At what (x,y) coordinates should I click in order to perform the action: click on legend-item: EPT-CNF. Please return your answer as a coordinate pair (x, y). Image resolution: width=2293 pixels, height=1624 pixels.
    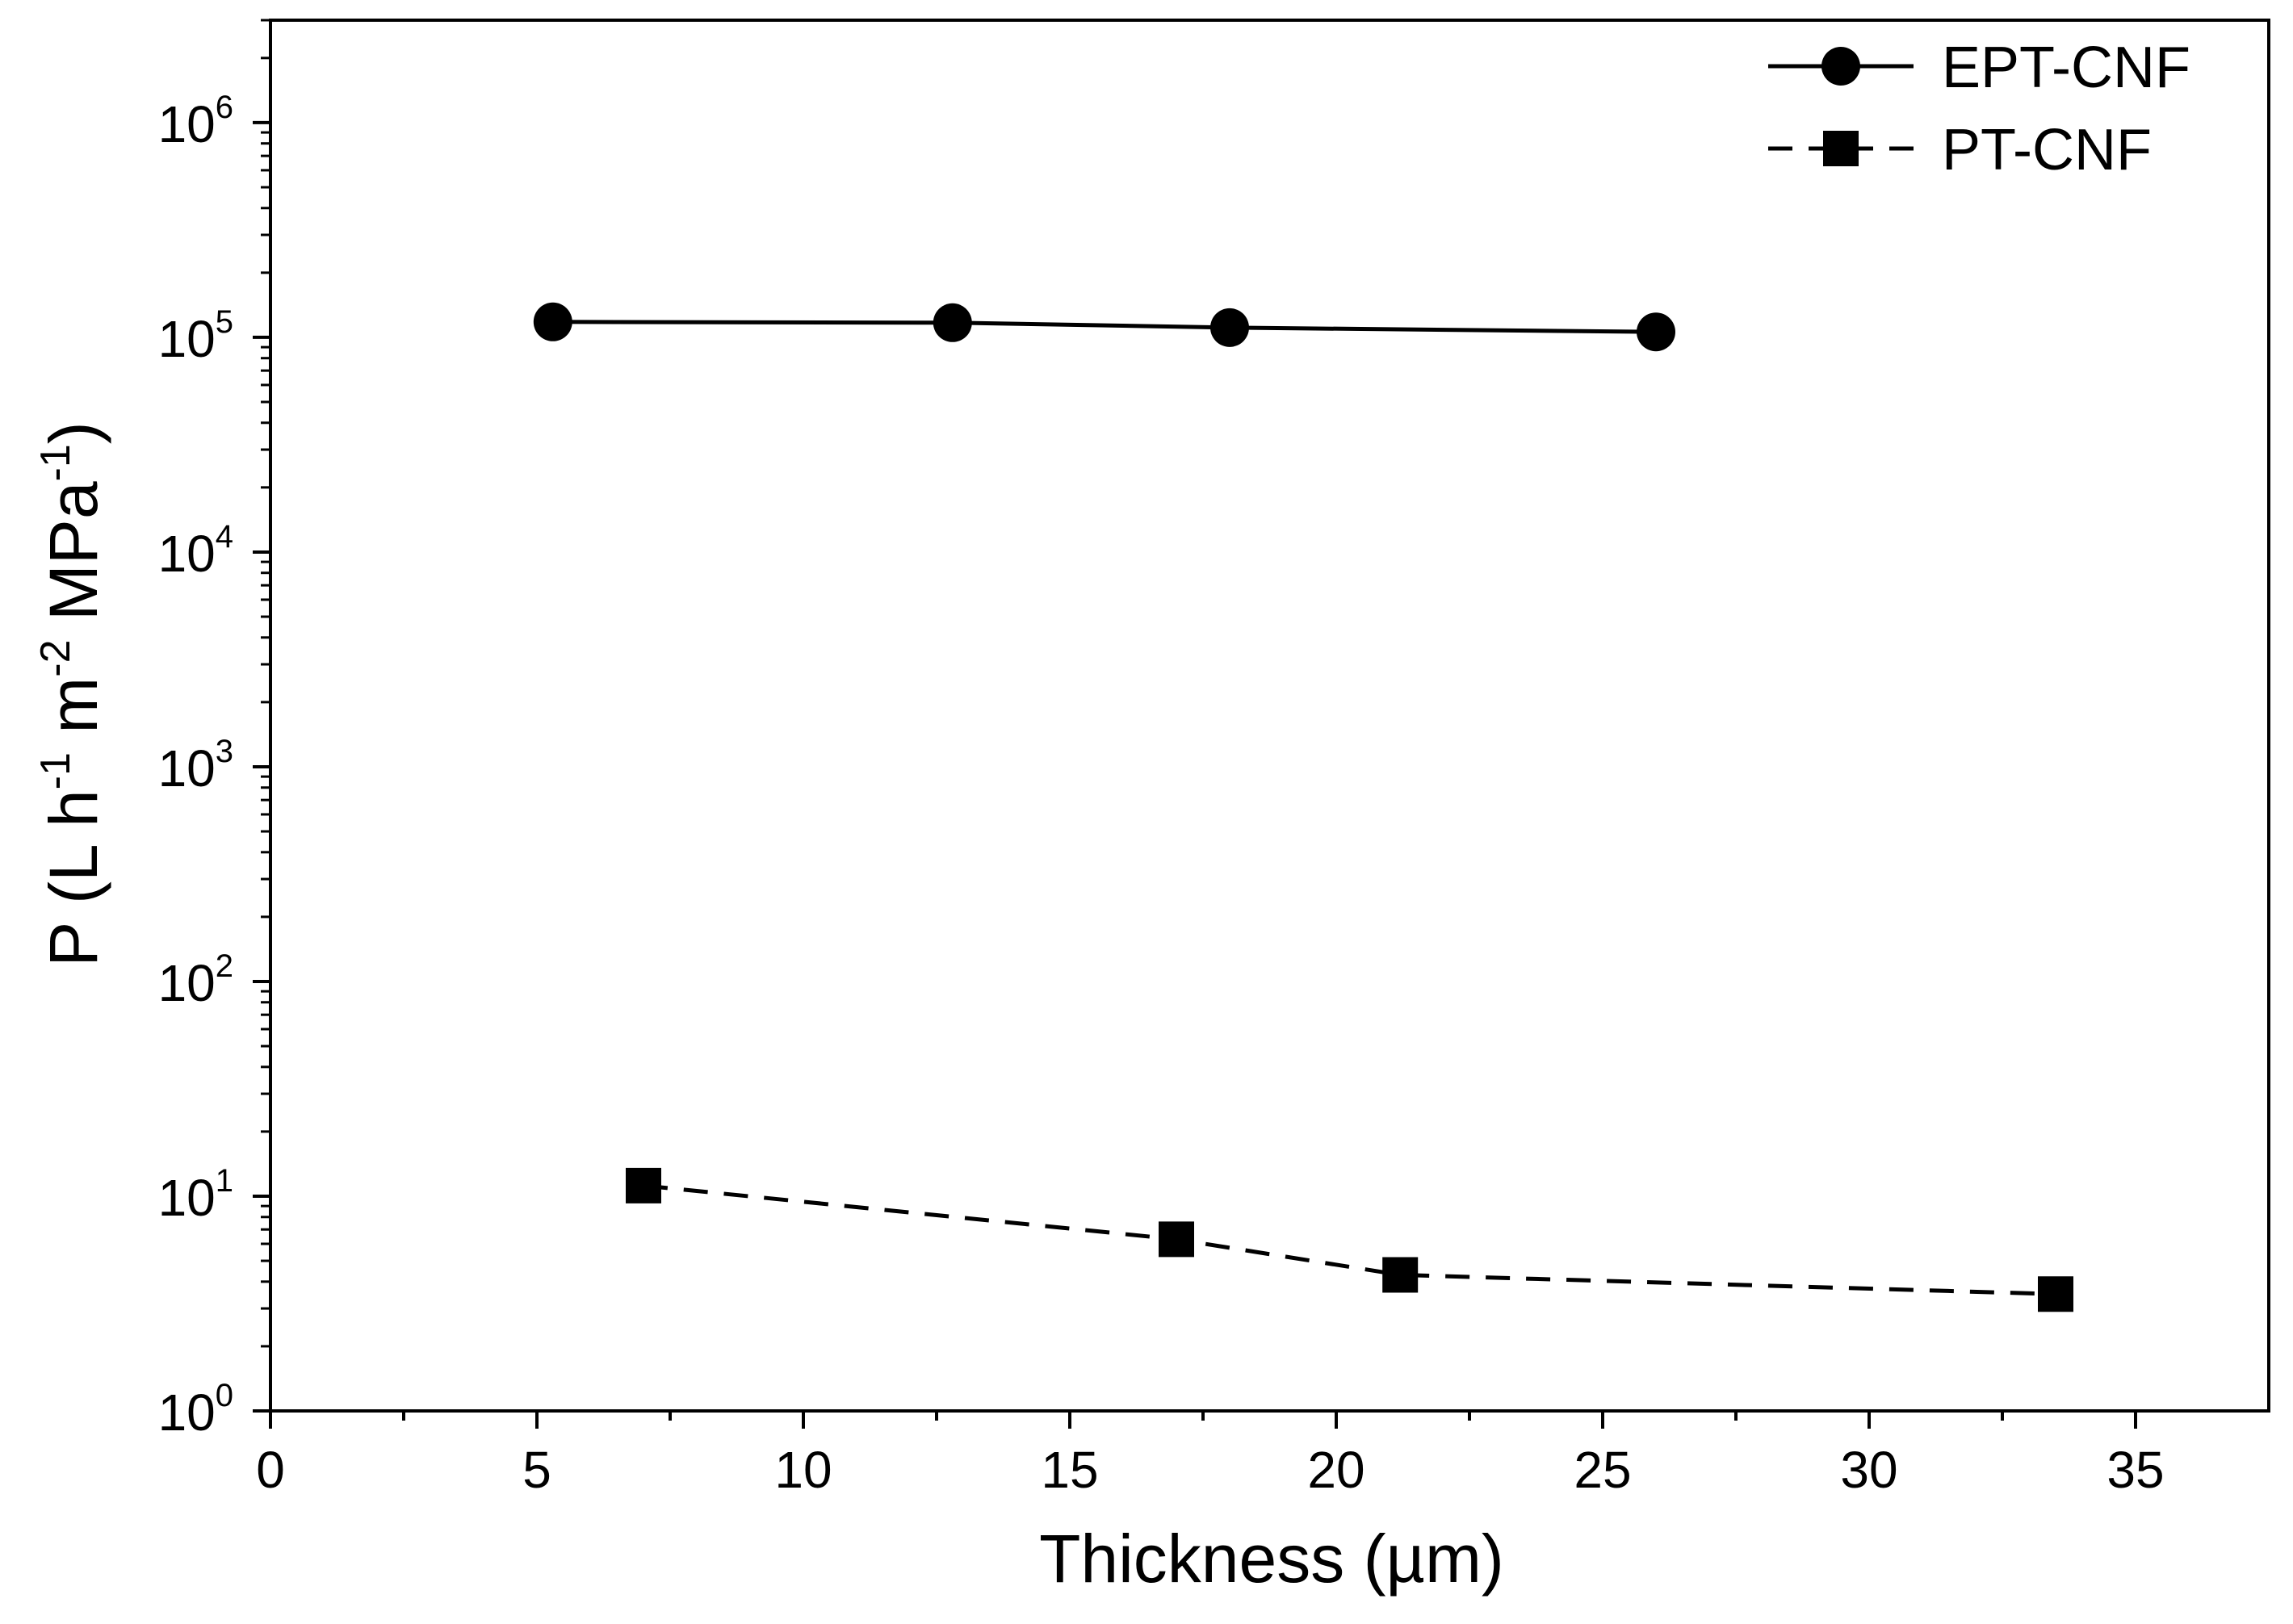
    Looking at the image, I should click on (1979, 68).